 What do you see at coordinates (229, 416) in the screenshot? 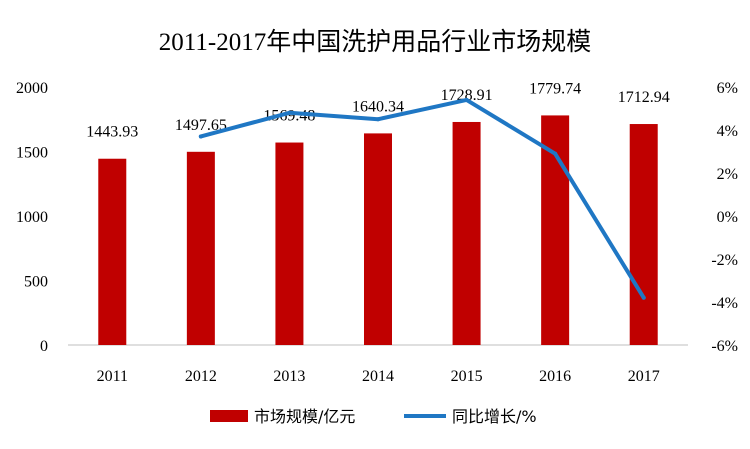
I see `legend-bar-swatch` at bounding box center [229, 416].